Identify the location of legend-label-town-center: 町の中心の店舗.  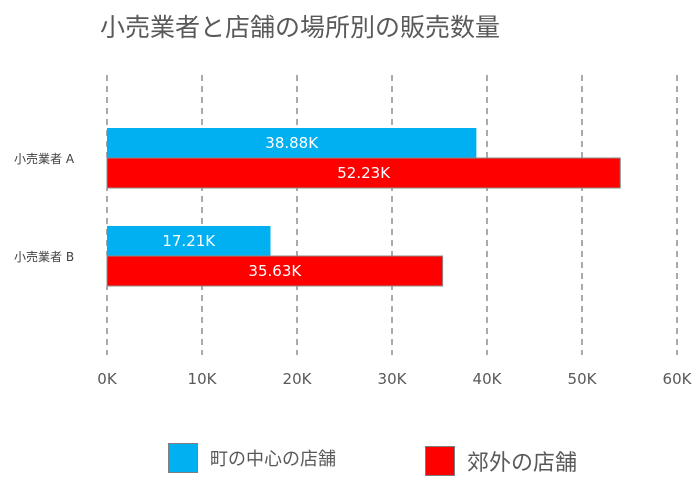
(273, 459).